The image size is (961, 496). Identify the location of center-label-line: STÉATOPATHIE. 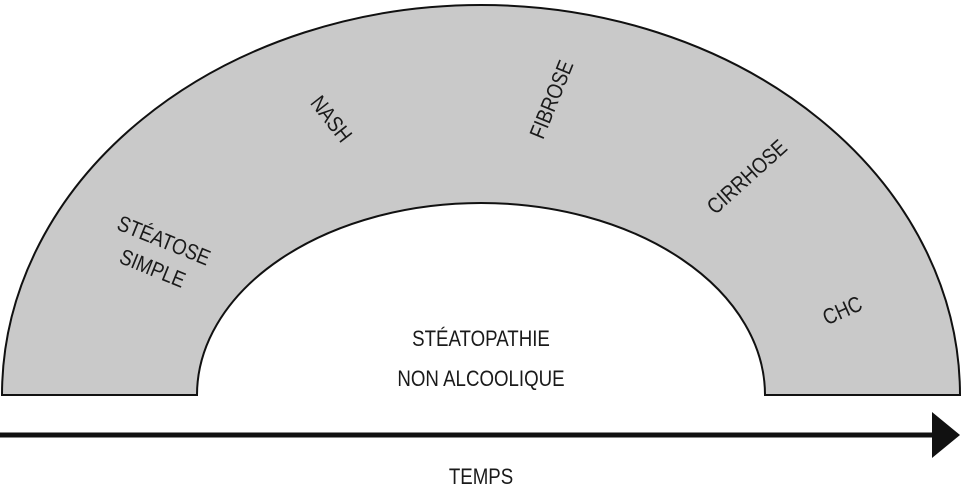
(481, 338).